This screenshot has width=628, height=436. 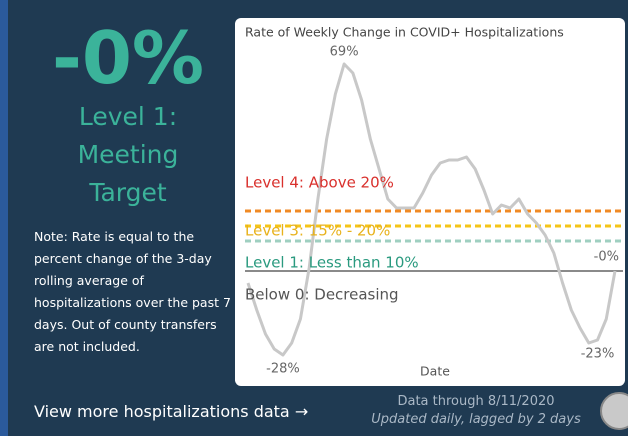 I want to click on threshold-label: Level 1: Less than 10%, so click(x=332, y=263).